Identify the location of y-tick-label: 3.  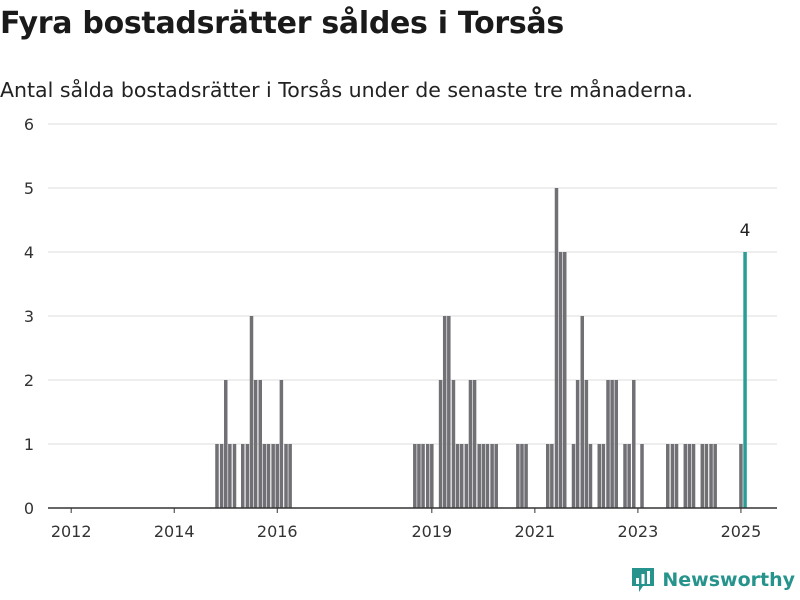
(29, 316).